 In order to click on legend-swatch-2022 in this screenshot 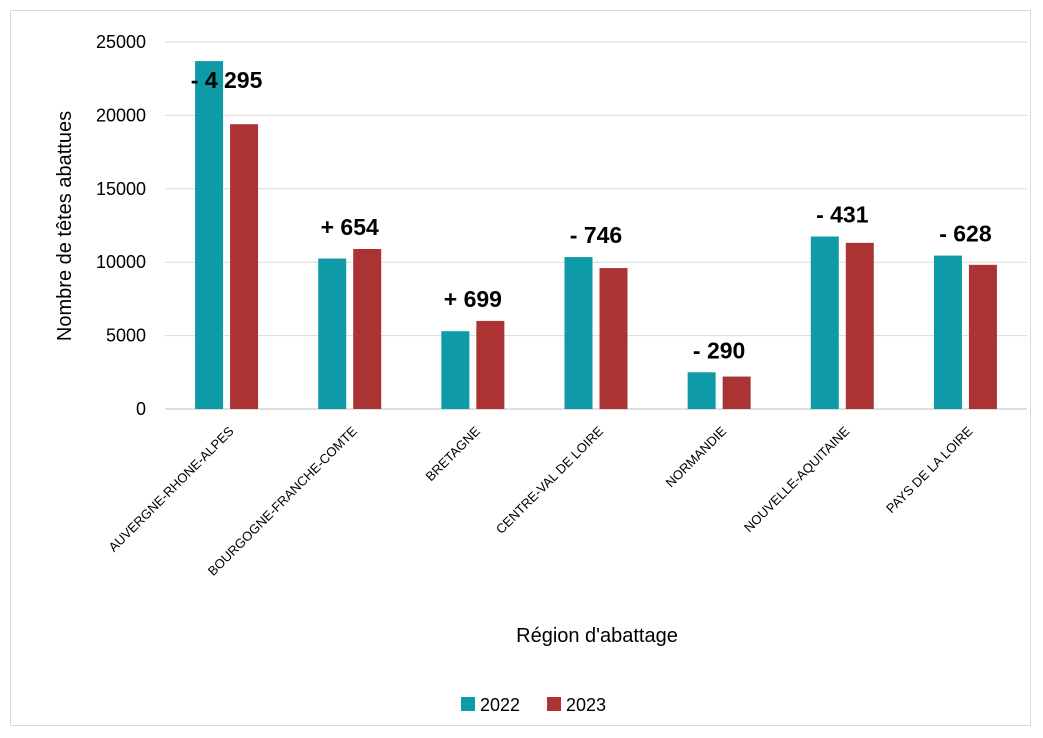, I will do `click(468, 704)`.